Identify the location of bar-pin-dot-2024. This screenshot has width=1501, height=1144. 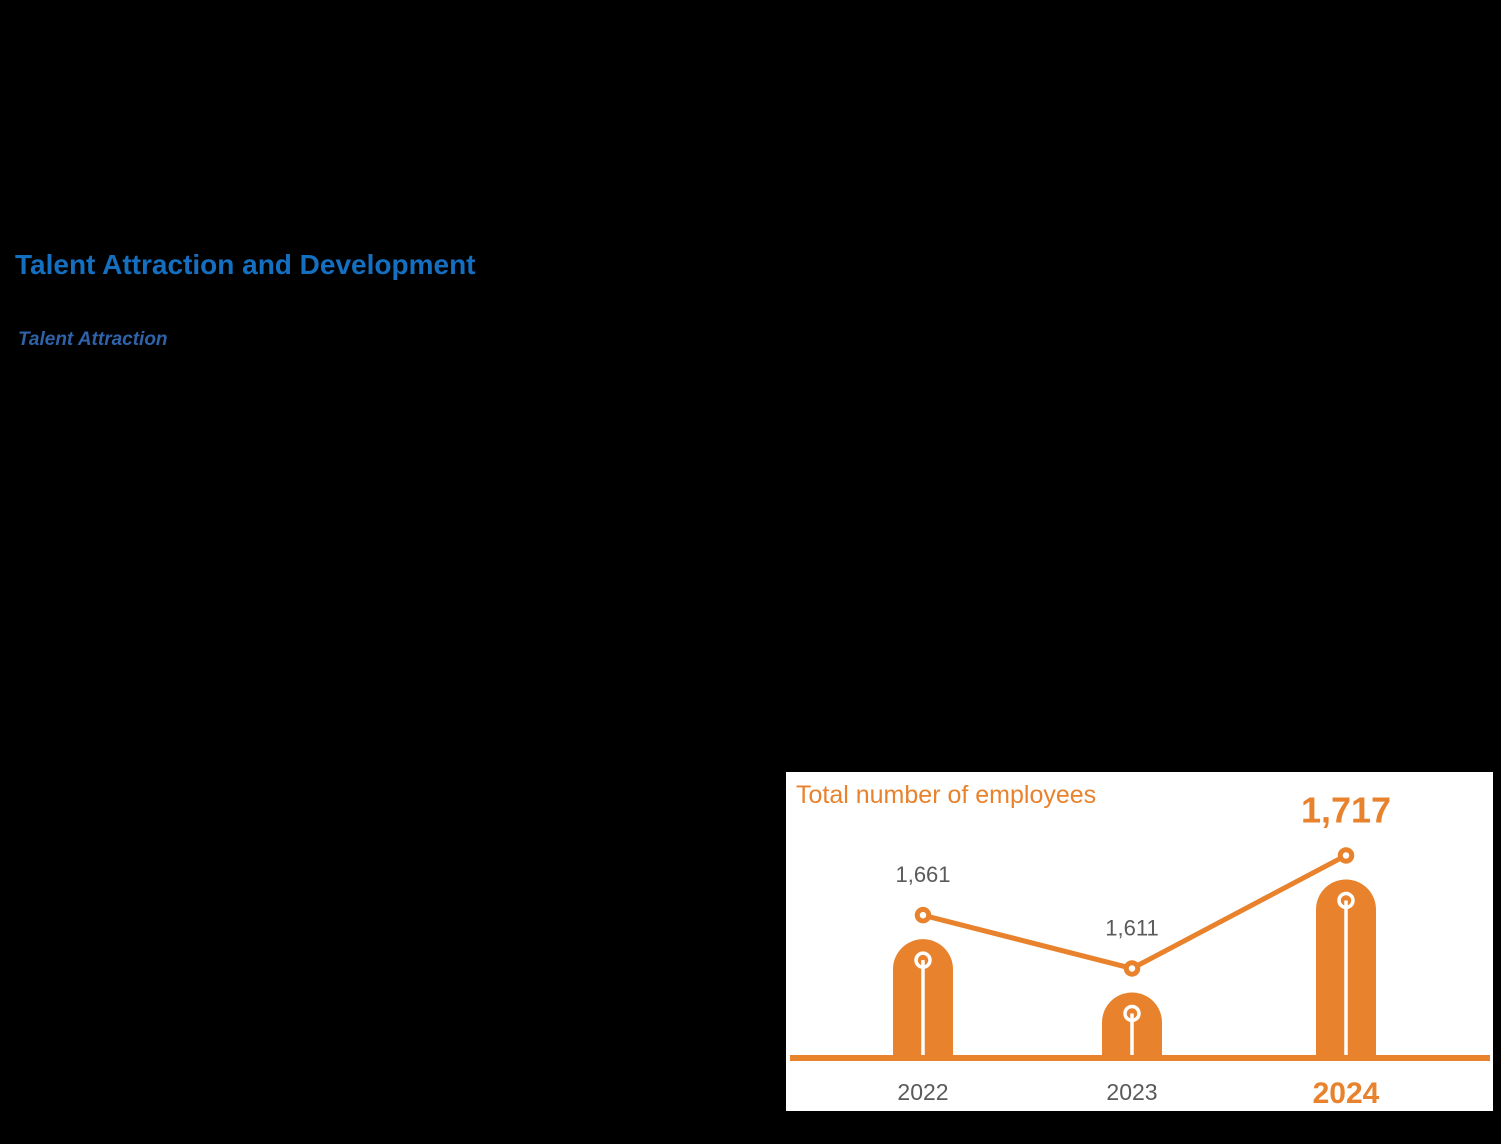
(1346, 900).